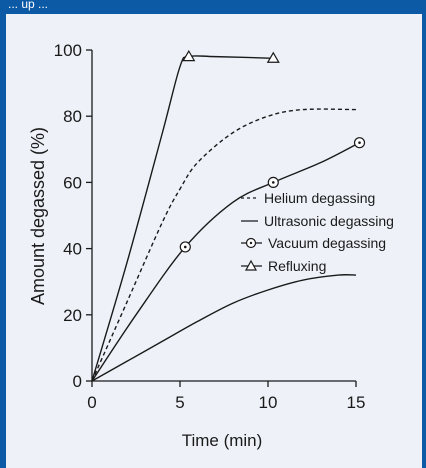 The width and height of the screenshot is (426, 468). What do you see at coordinates (179, 402) in the screenshot?
I see `x-tick-label: 5` at bounding box center [179, 402].